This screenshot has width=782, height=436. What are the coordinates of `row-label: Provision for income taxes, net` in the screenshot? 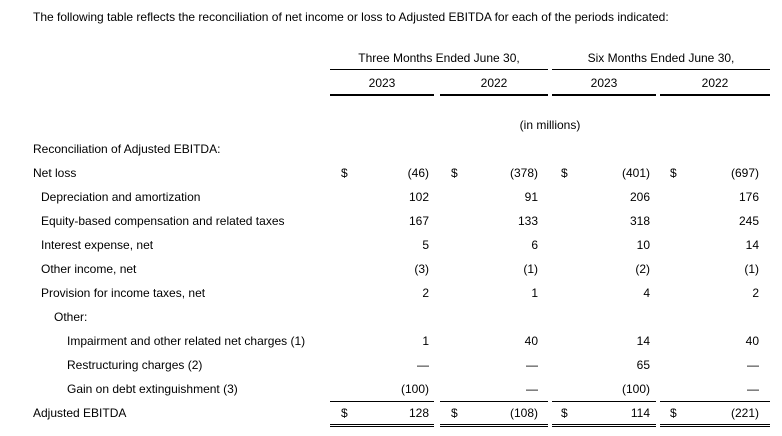 It's located at (123, 293).